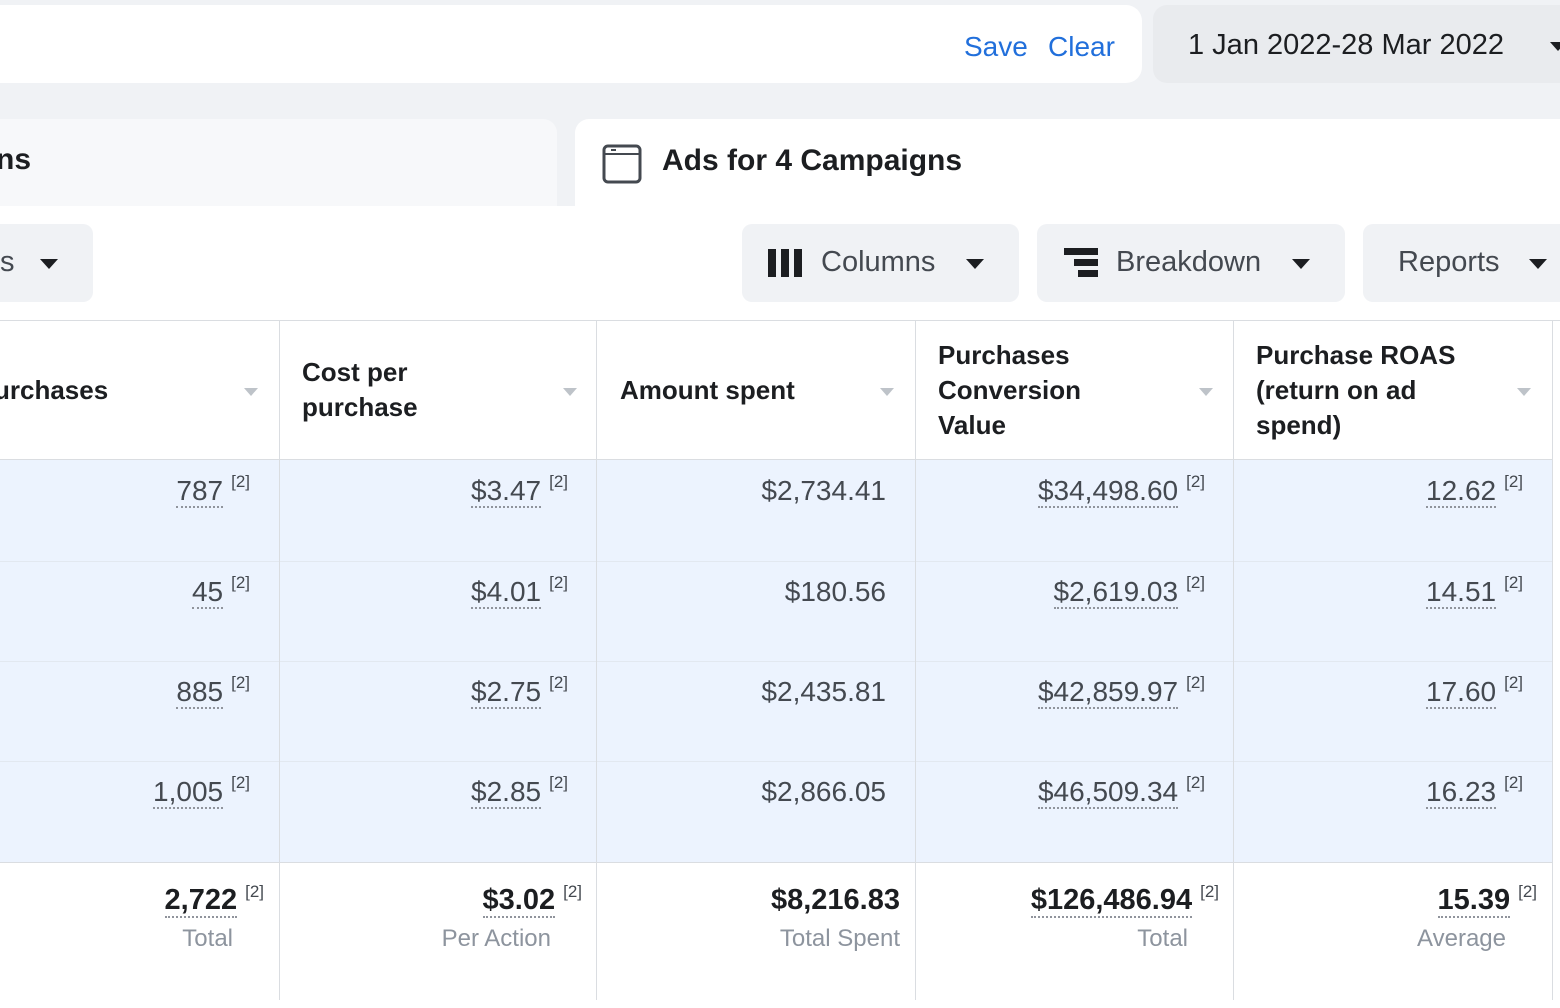  What do you see at coordinates (519, 791) in the screenshot?
I see `cell-cost: $2.85 [2]` at bounding box center [519, 791].